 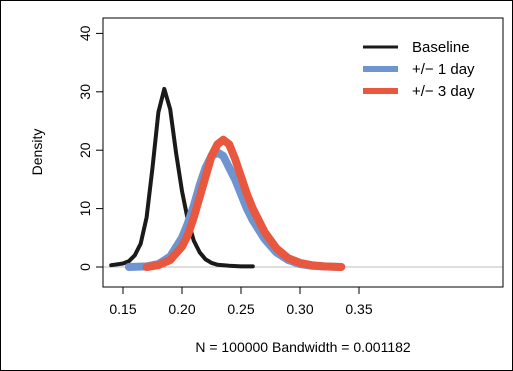 I want to click on y-tick-label: 40, so click(x=85, y=33).